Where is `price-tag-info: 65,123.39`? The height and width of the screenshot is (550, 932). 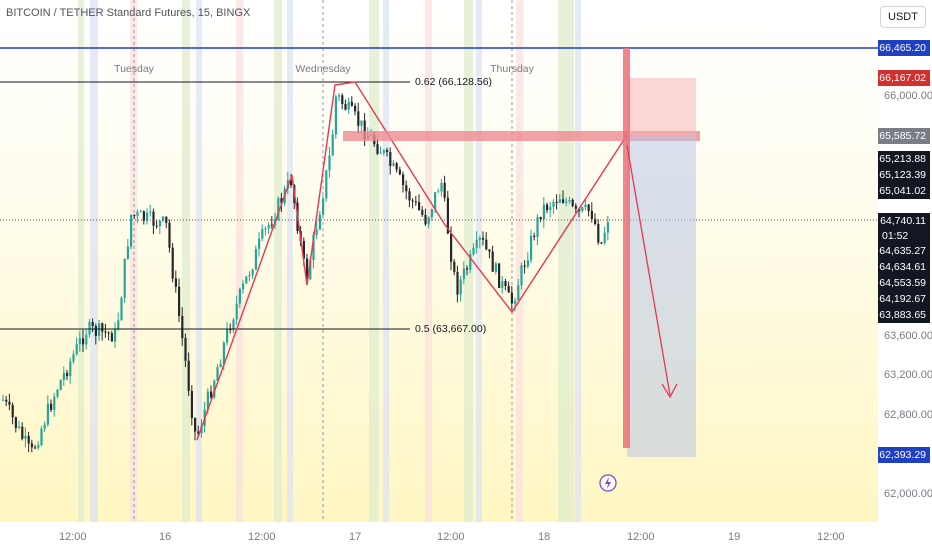 price-tag-info: 65,123.39 is located at coordinates (904, 175).